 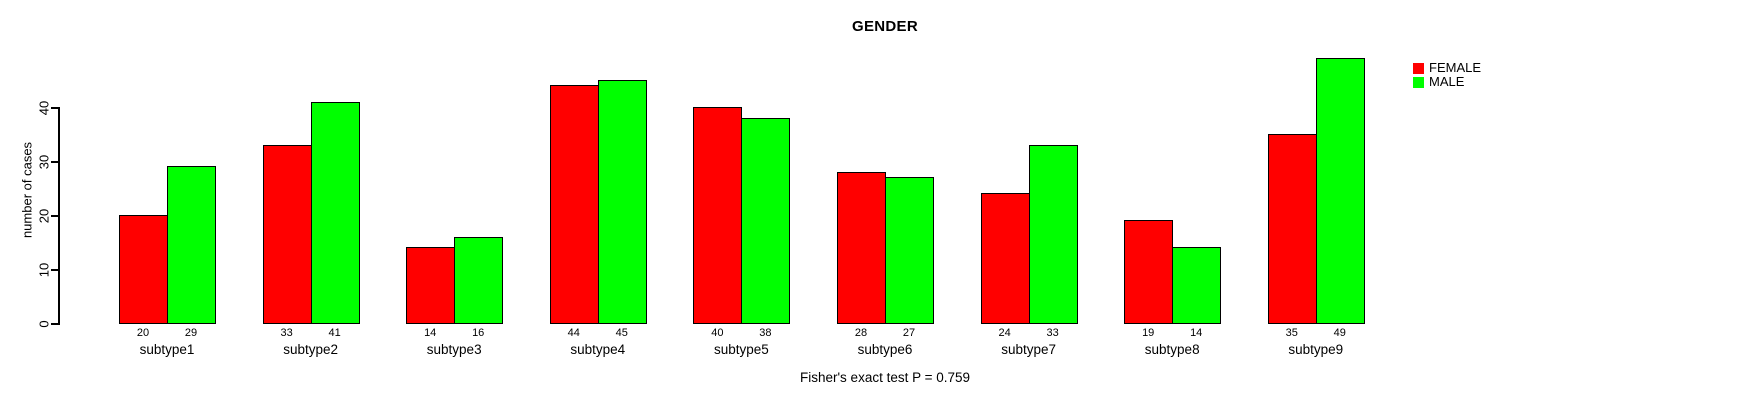 What do you see at coordinates (191, 245) in the screenshot?
I see `bar-male-subtype1` at bounding box center [191, 245].